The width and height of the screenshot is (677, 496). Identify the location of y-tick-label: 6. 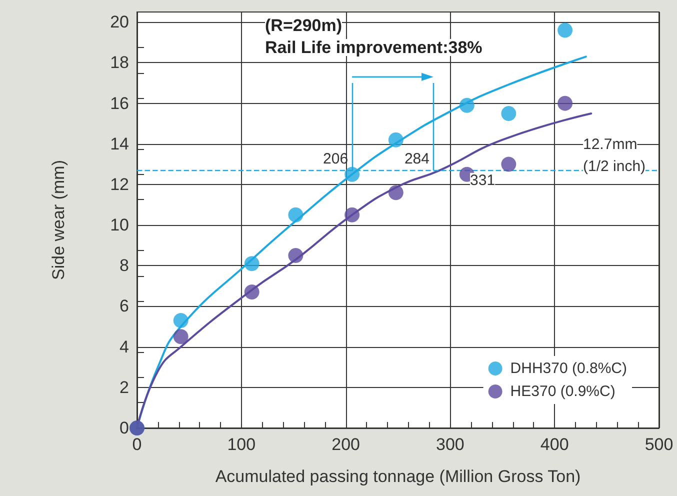
(124, 306).